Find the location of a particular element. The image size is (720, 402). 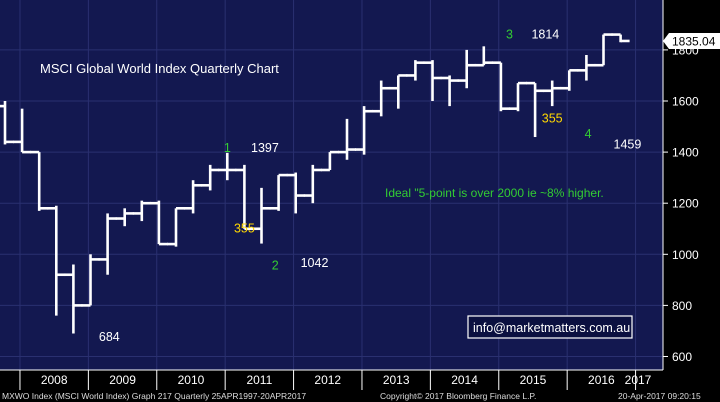

watermark-link: info@marketmatters.com.au is located at coordinates (551, 328).